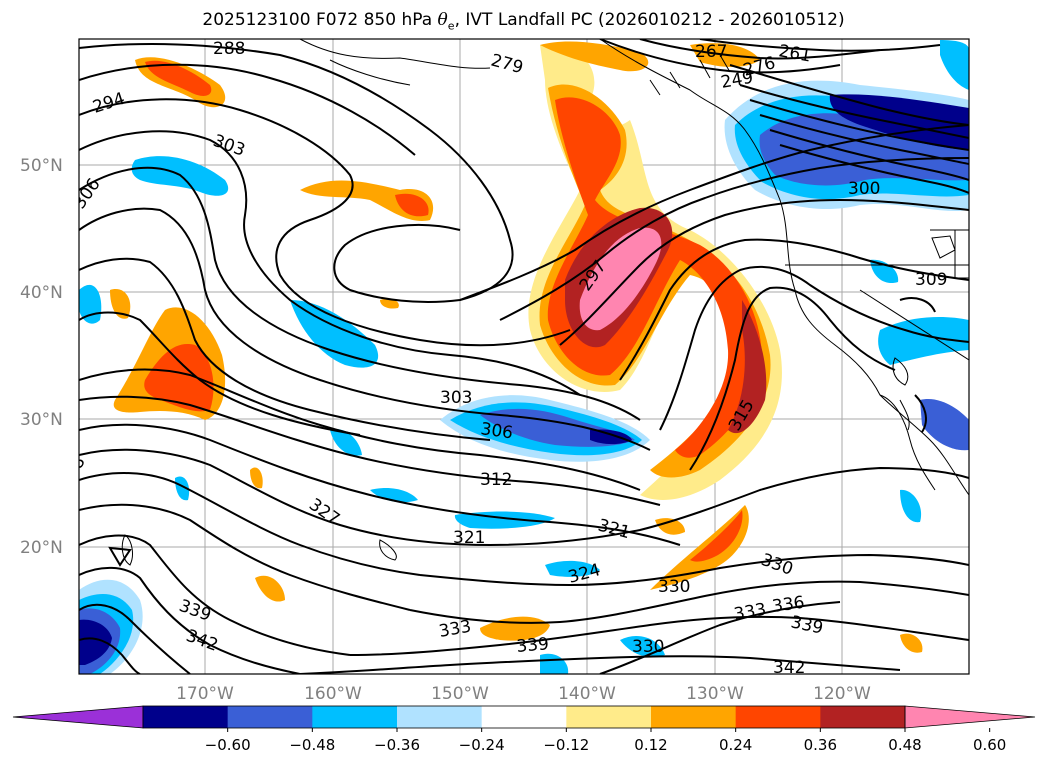 Image resolution: width=1047 pixels, height=767 pixels. Describe the element at coordinates (904, 745) in the screenshot. I see `colorbar-tick-label: 0.48` at that location.